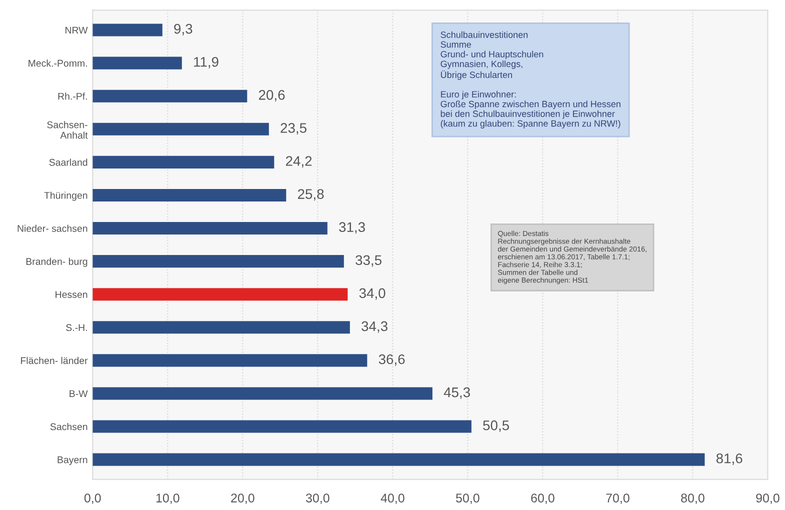 The width and height of the screenshot is (785, 510). What do you see at coordinates (391, 360) in the screenshot?
I see `data-label: 36,6` at bounding box center [391, 360].